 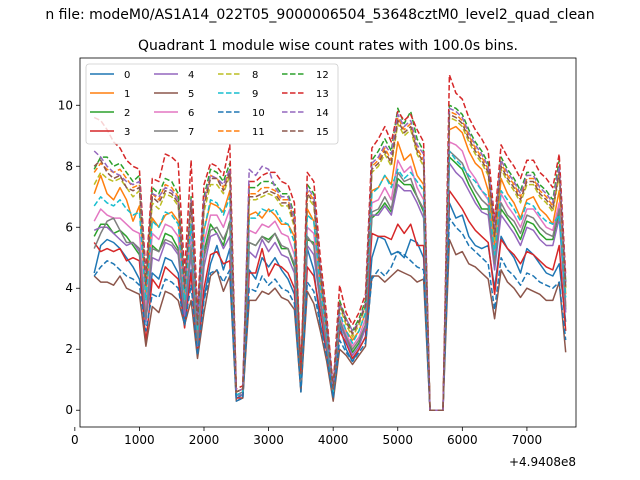 What do you see at coordinates (75, 440) in the screenshot?
I see `x-tick-label: 0` at bounding box center [75, 440].